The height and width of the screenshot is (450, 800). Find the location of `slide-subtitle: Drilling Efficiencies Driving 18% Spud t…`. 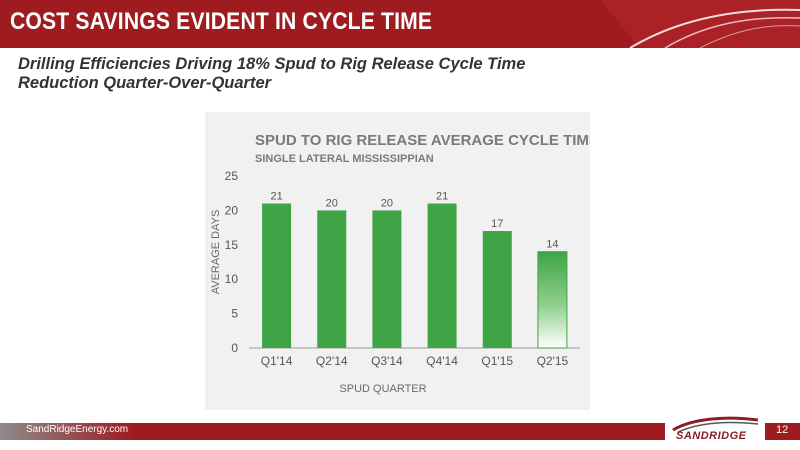

slide-subtitle: Drilling Efficiencies Driving 18% Spud t… is located at coordinates (328, 74).